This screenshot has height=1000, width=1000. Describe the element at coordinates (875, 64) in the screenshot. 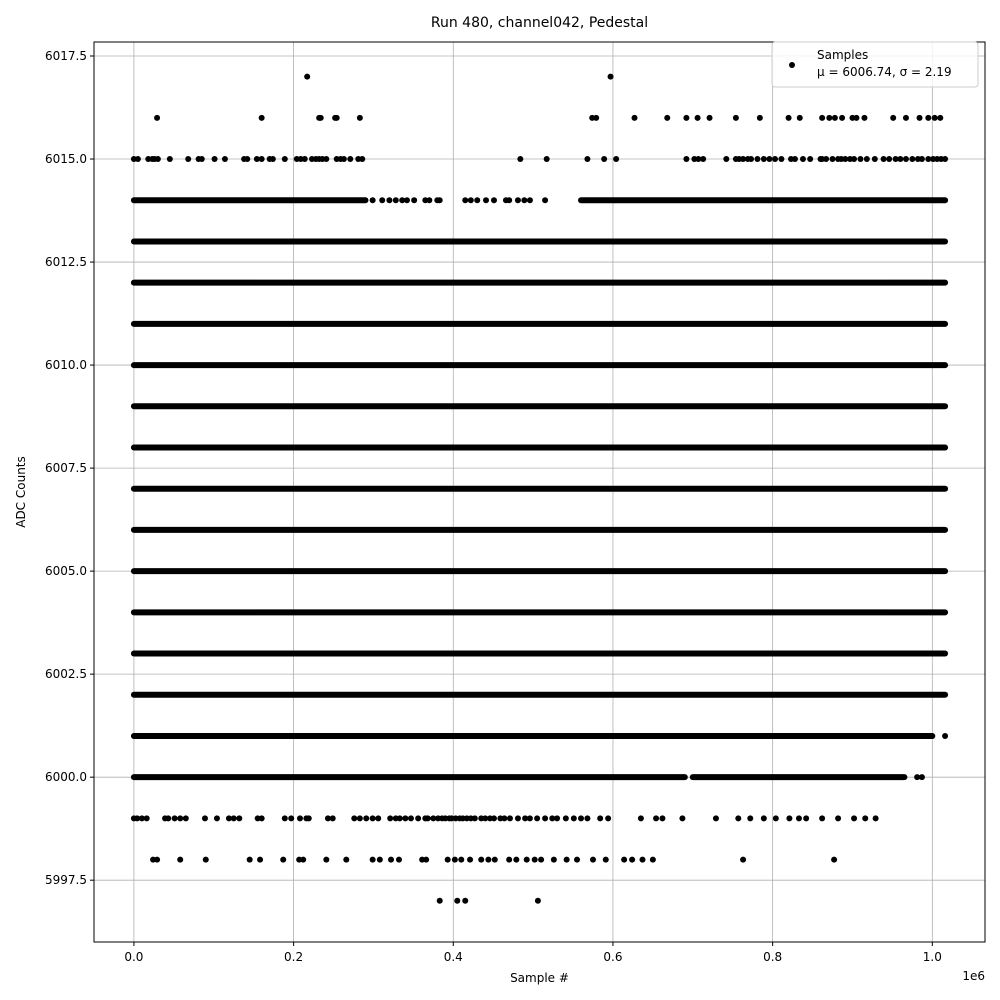

I see `legend: Samples μ = 6006.74, σ = 2.19` at that location.